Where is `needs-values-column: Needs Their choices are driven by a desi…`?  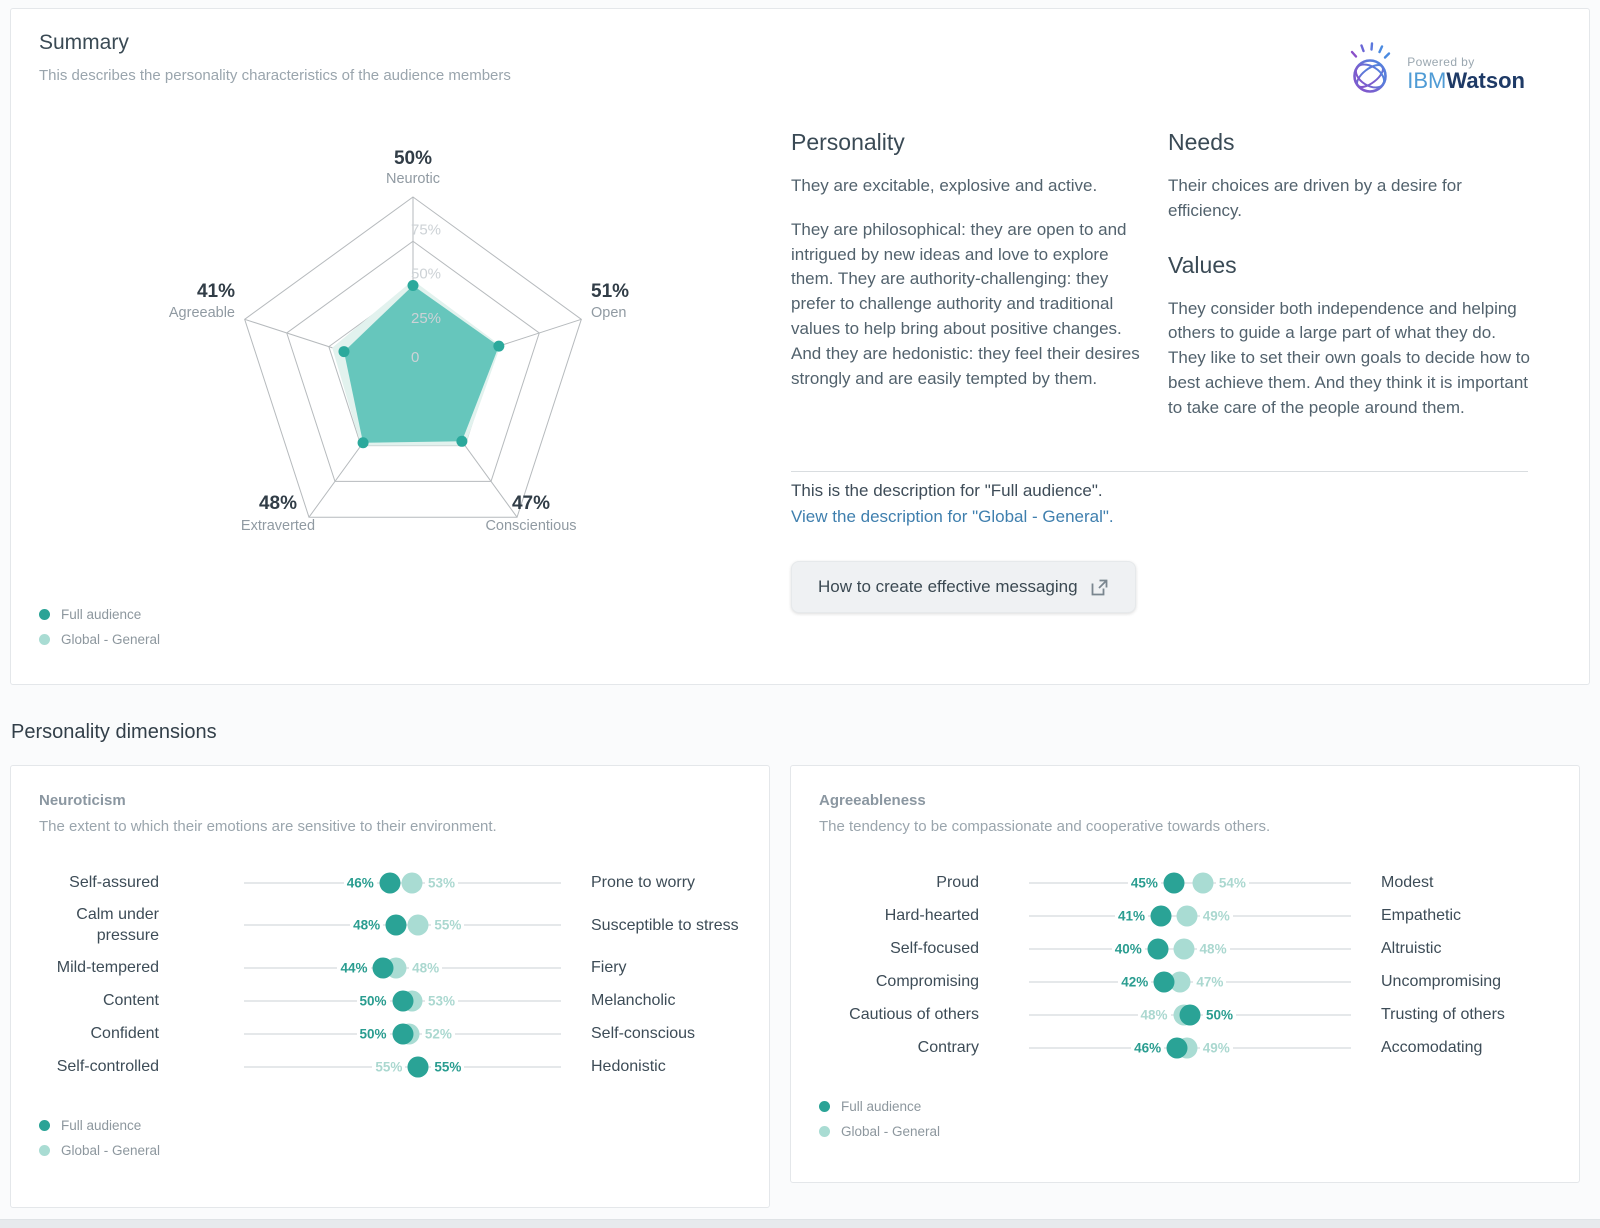 needs-values-column: Needs Their choices are driven by a desi… is located at coordinates (1349, 284).